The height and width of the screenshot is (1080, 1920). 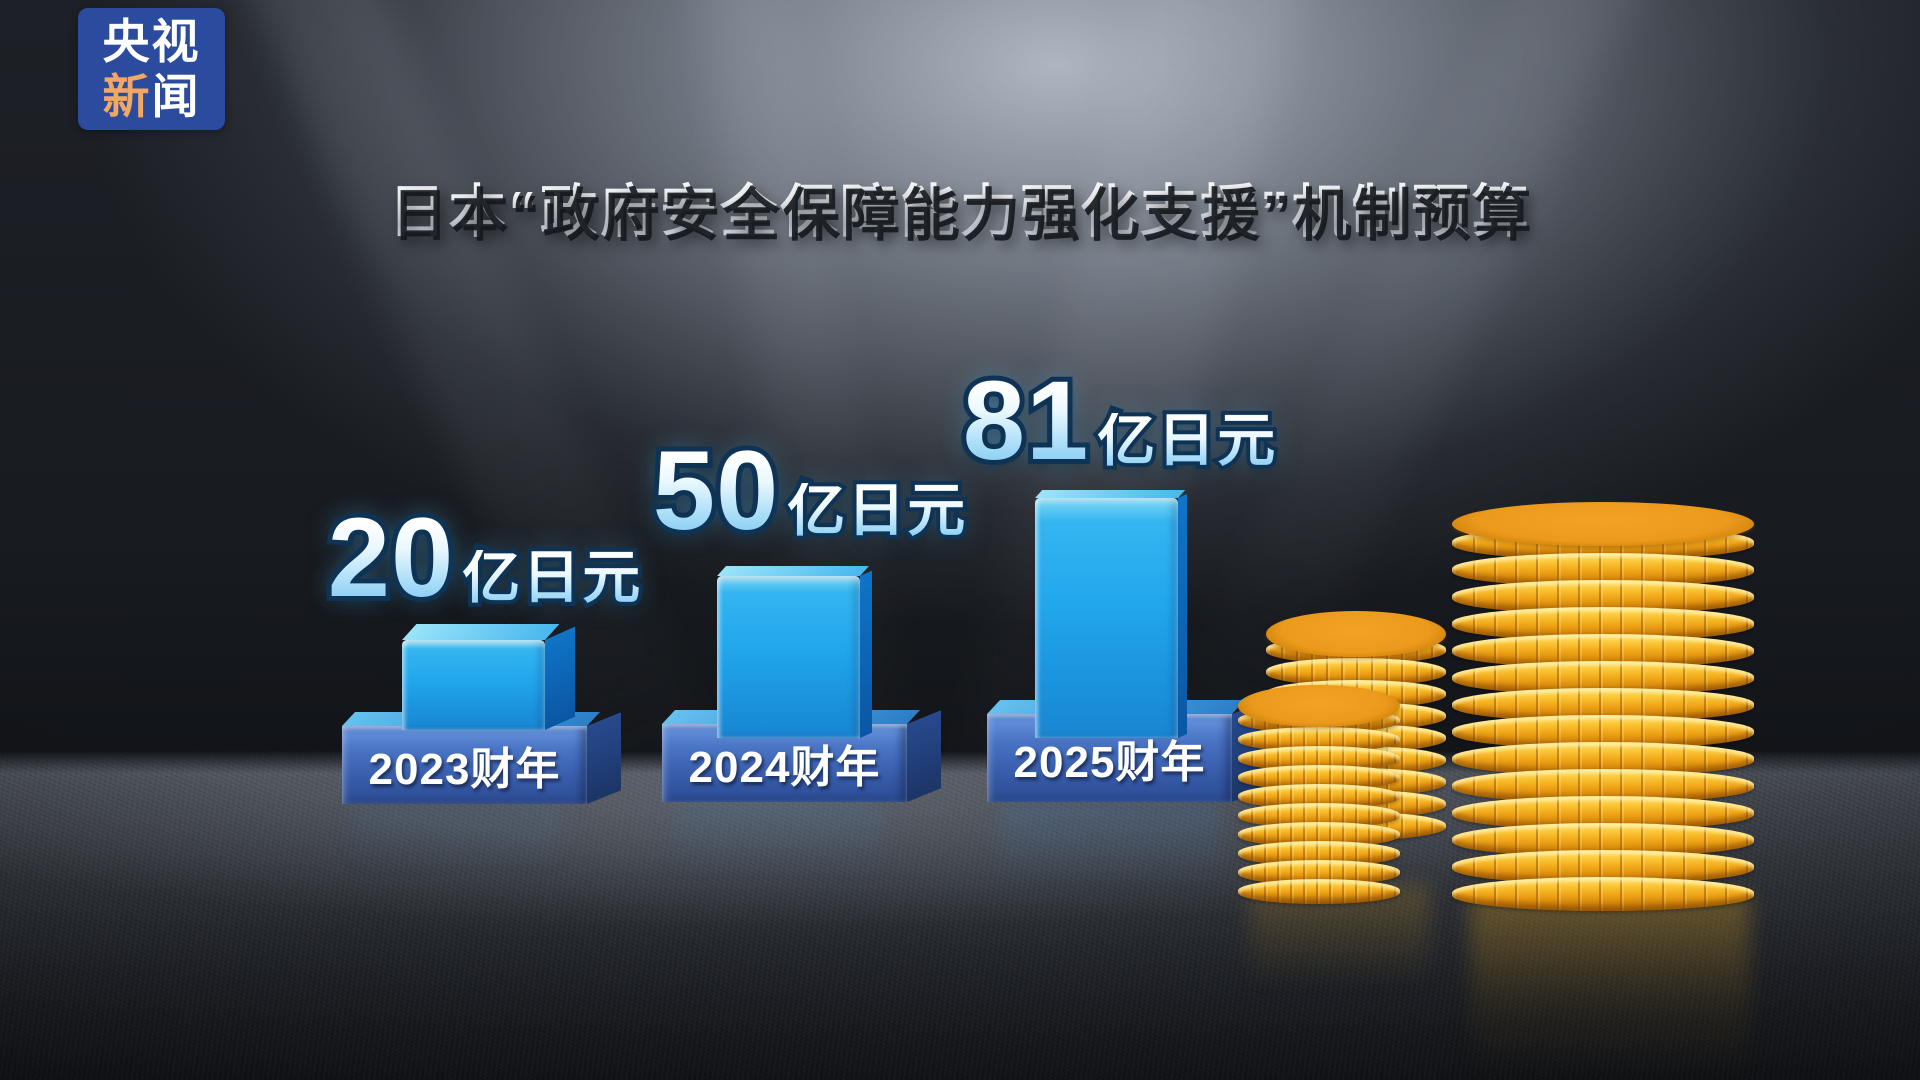 What do you see at coordinates (716, 490) in the screenshot?
I see `value-number: 50` at bounding box center [716, 490].